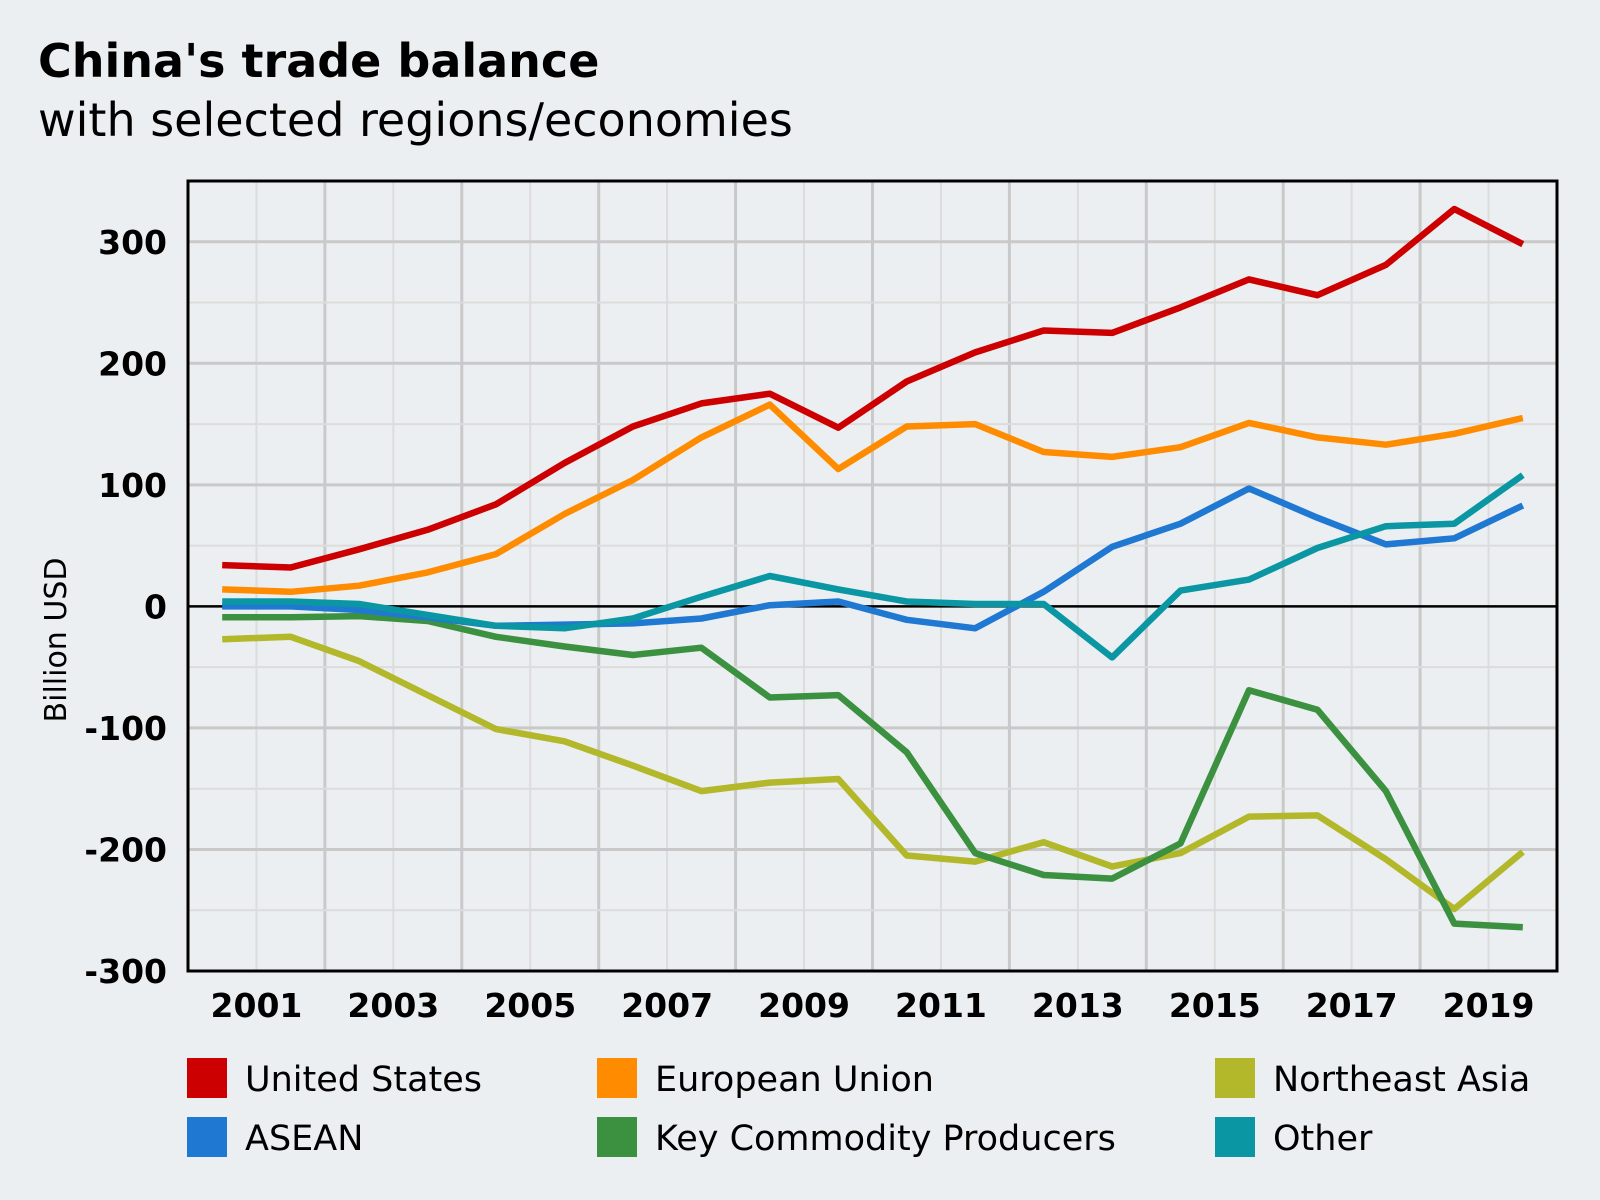 This screenshot has width=1600, height=1200. What do you see at coordinates (667, 1005) in the screenshot?
I see `x-tick-label: 2007` at bounding box center [667, 1005].